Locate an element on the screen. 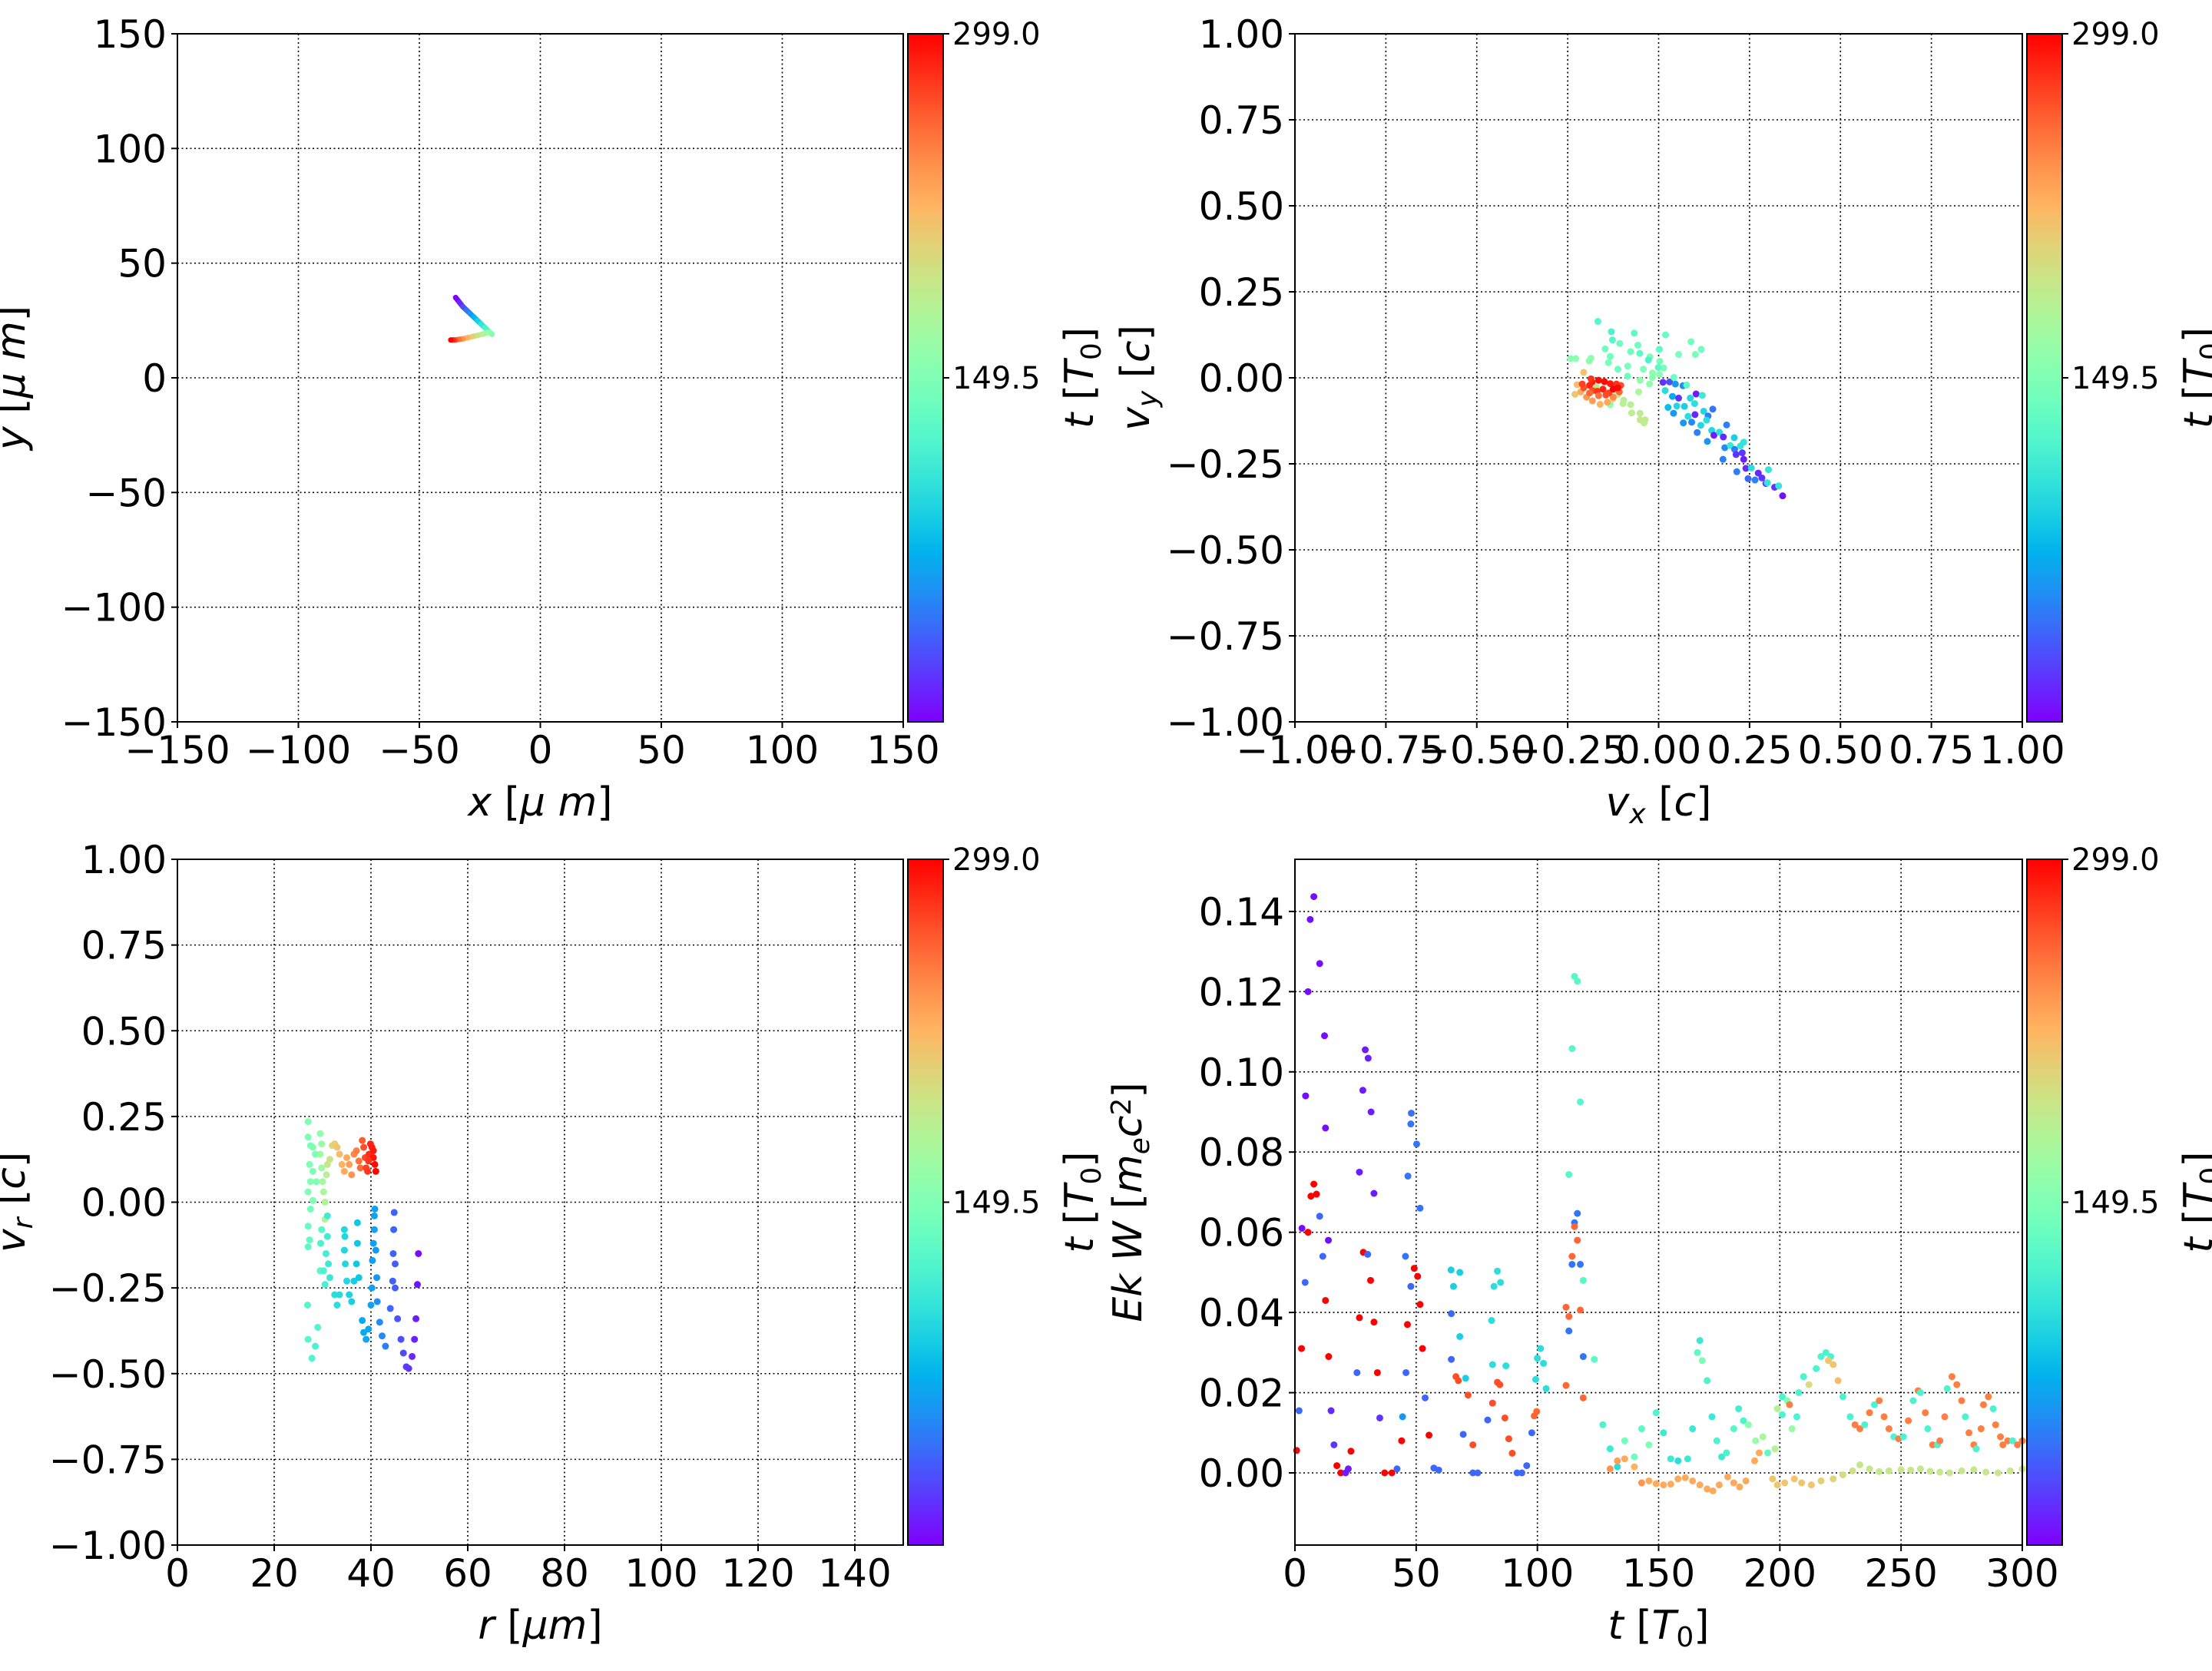 This screenshot has height=1671, width=2212. y-tick-label: 0 is located at coordinates (154, 378).